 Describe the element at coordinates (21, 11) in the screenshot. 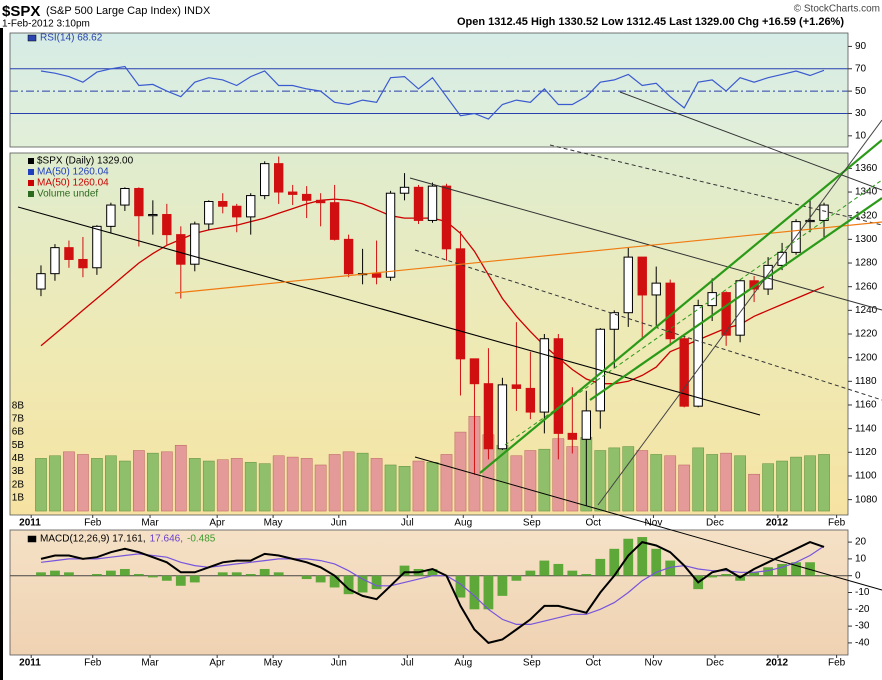

I see `symbol: $SPX` at that location.